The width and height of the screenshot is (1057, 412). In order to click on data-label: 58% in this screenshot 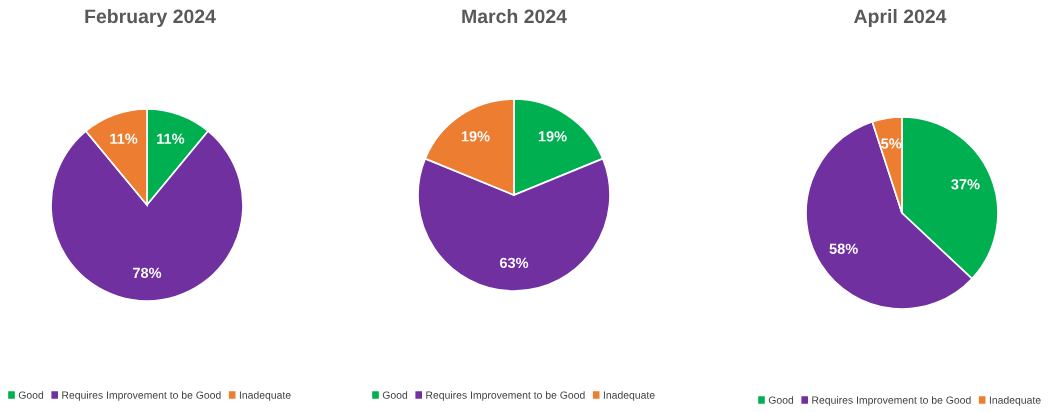, I will do `click(843, 248)`.